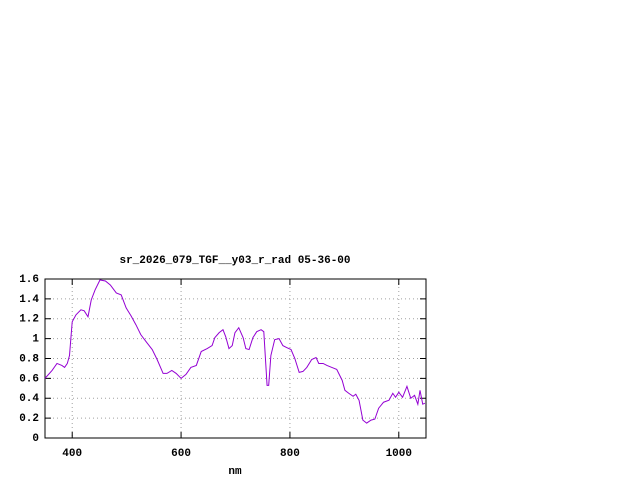  I want to click on x-tick-label: 800, so click(290, 454).